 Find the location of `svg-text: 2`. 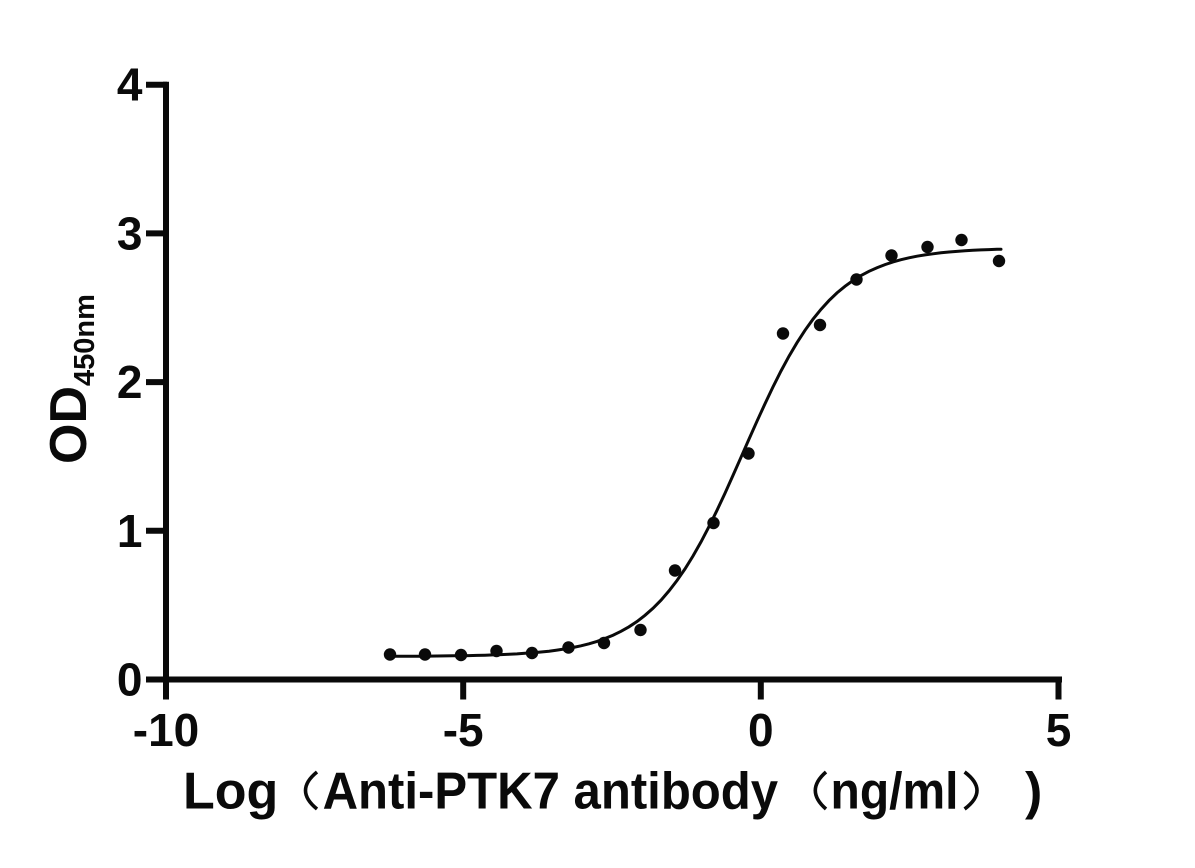

svg-text: 2 is located at coordinates (130, 382).